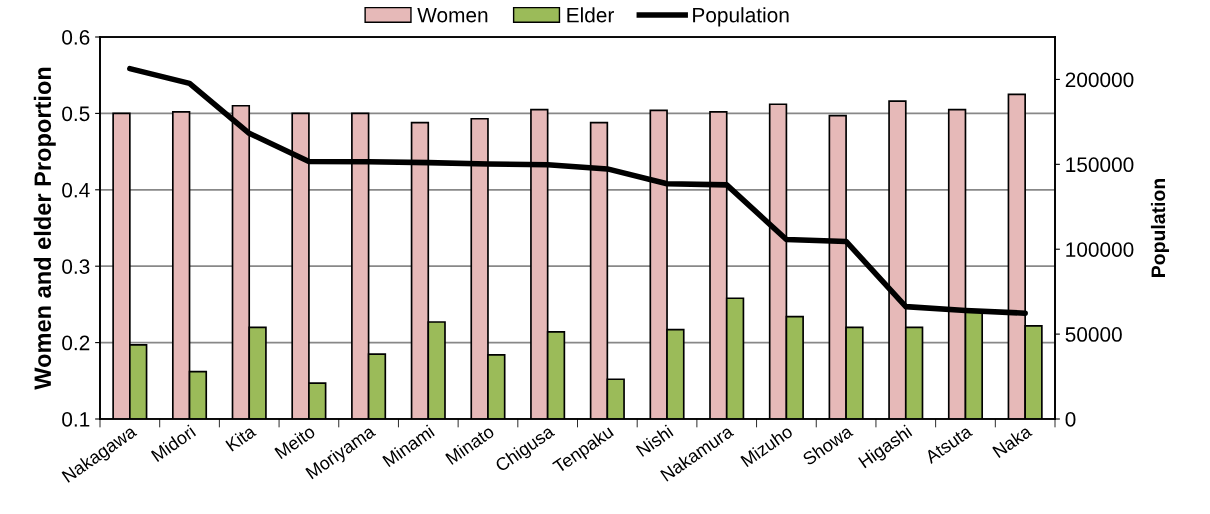 The image size is (1210, 514). Describe the element at coordinates (1012, 441) in the screenshot. I see `x-tick-label: Naka` at that location.